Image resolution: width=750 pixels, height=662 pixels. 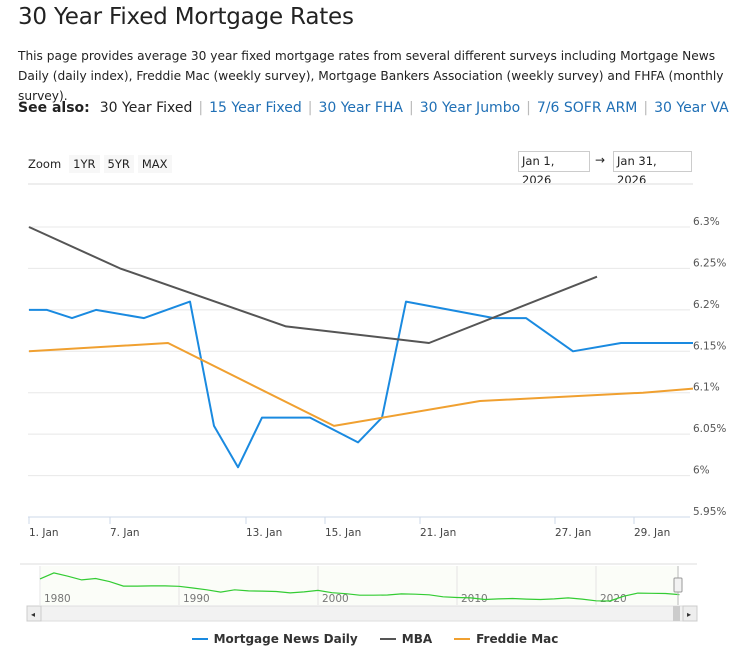 I want to click on y-tick-label: 6.1%, so click(x=706, y=388).